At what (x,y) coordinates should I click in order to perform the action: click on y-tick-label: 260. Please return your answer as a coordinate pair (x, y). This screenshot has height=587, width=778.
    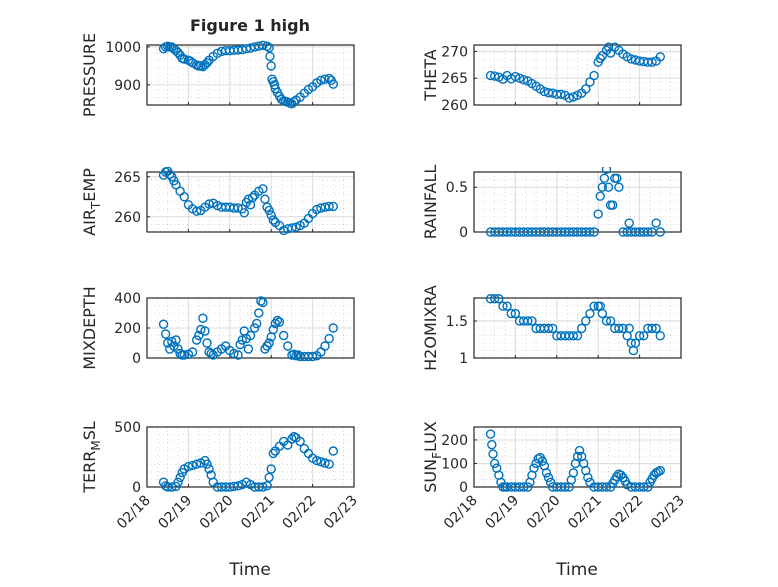
    Looking at the image, I should click on (454, 106).